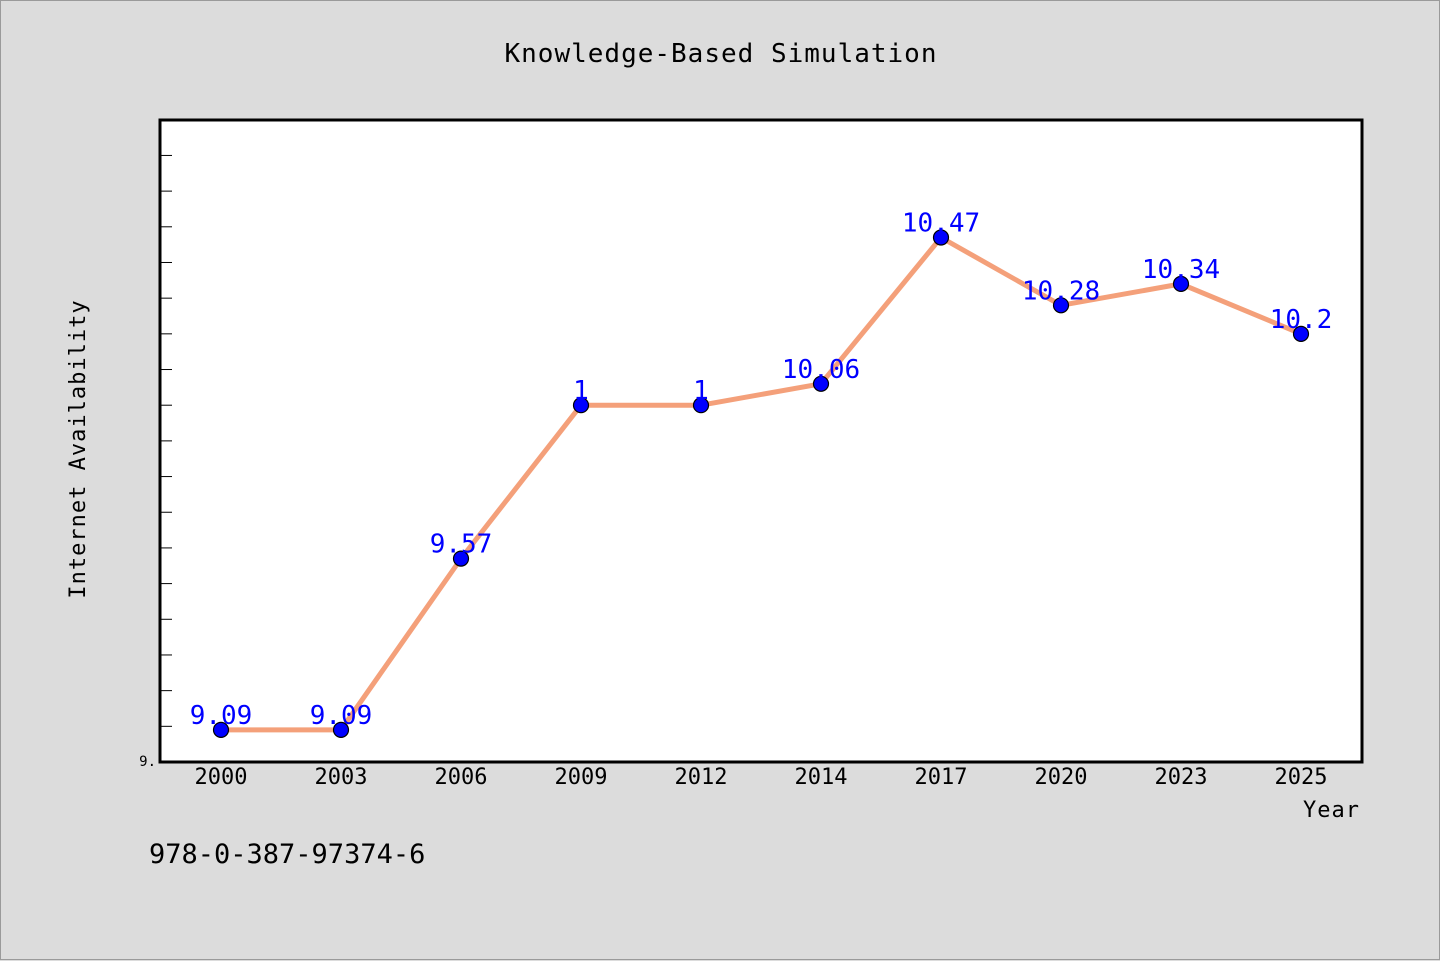 This screenshot has width=1440, height=961. I want to click on x-tick-label: 2017, so click(941, 777).